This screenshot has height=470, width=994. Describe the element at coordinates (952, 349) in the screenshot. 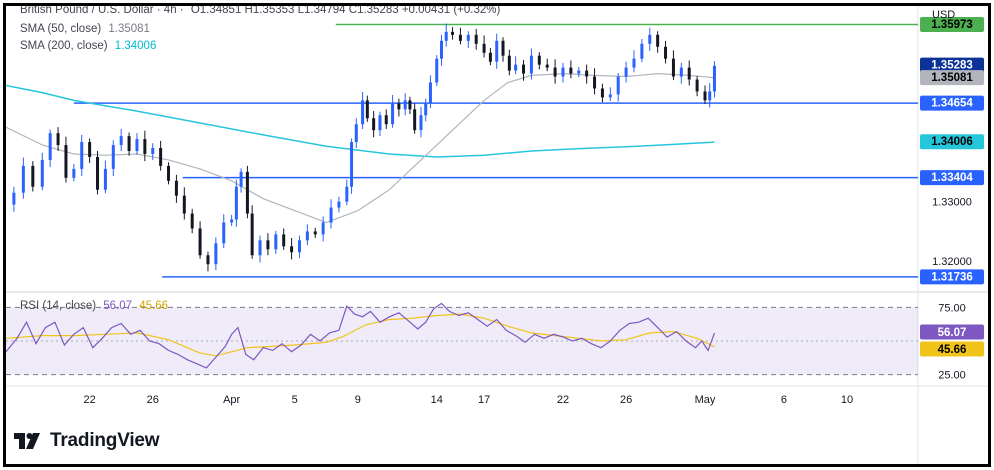

I see `rsi-value-tag` at that location.